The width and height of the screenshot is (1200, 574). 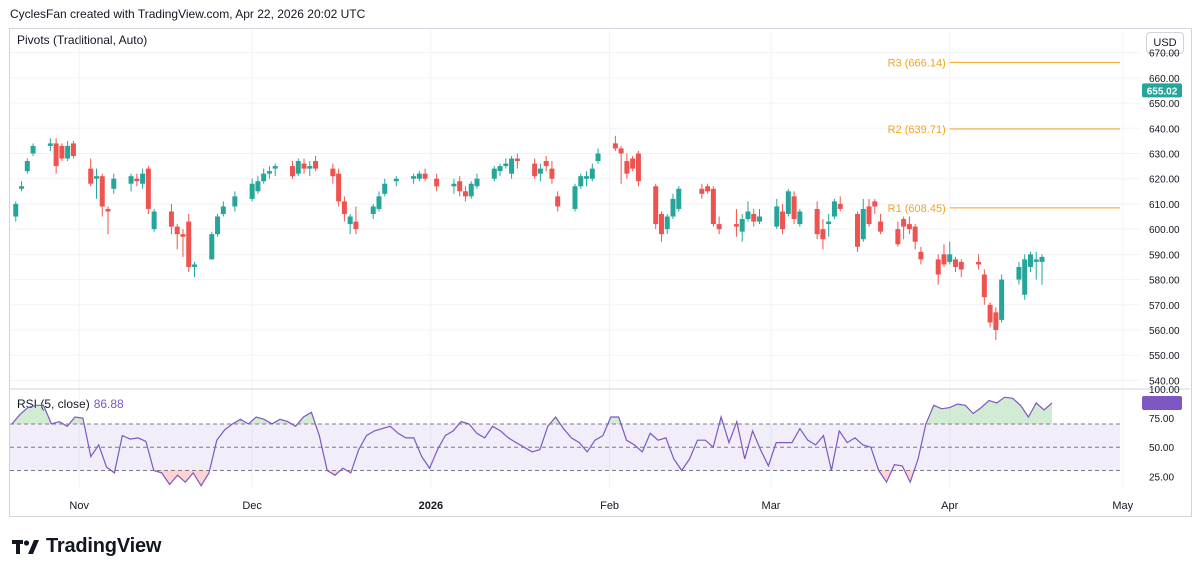 What do you see at coordinates (1165, 43) in the screenshot?
I see `currency-button: USD` at bounding box center [1165, 43].